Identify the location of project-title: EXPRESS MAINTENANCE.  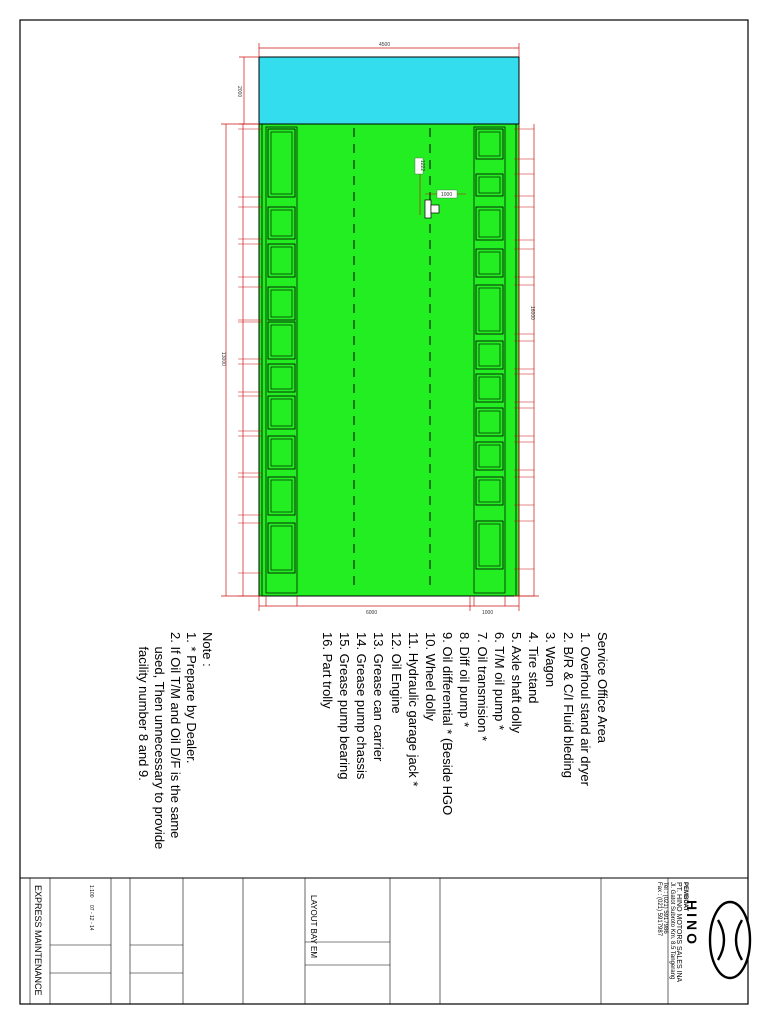
(38, 940).